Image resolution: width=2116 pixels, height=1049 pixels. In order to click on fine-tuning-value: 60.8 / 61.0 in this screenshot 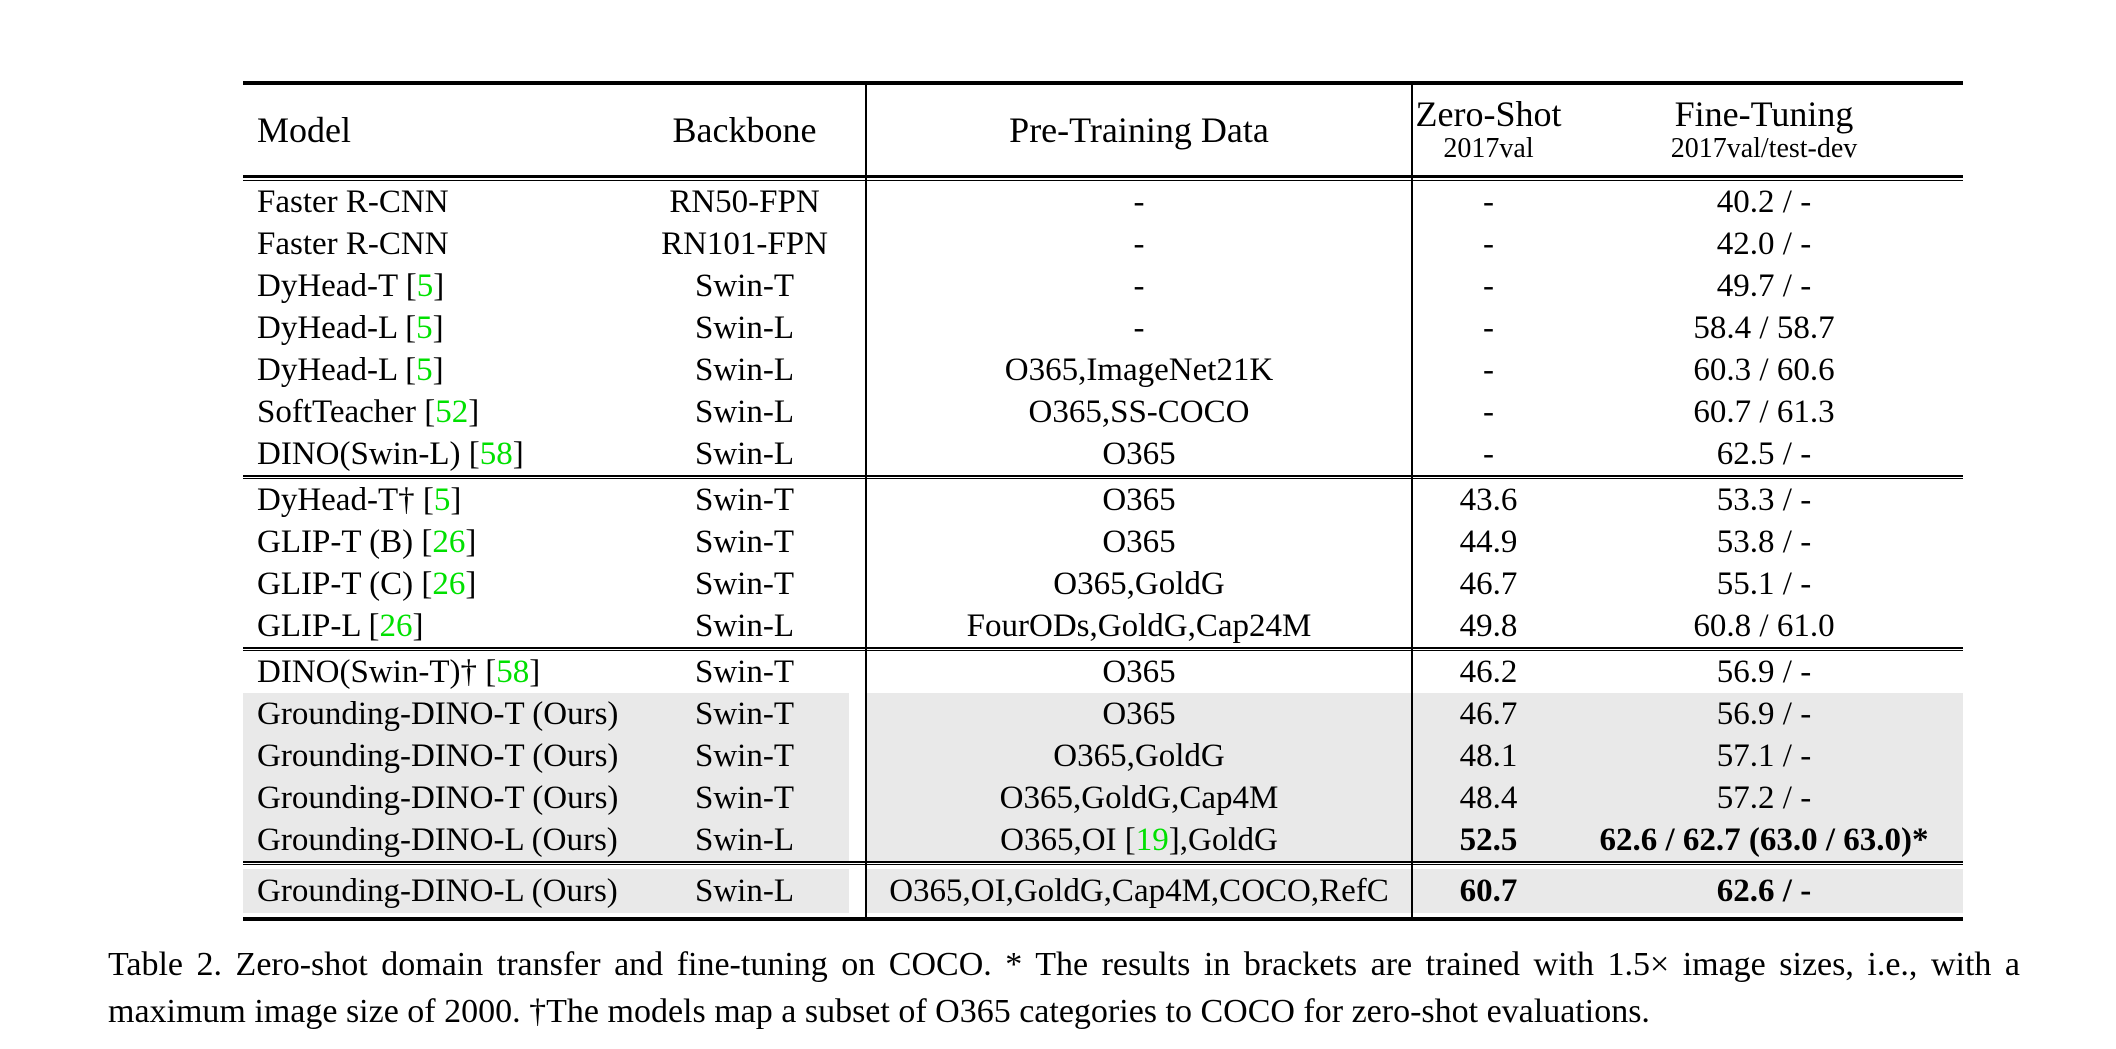, I will do `click(1764, 626)`.